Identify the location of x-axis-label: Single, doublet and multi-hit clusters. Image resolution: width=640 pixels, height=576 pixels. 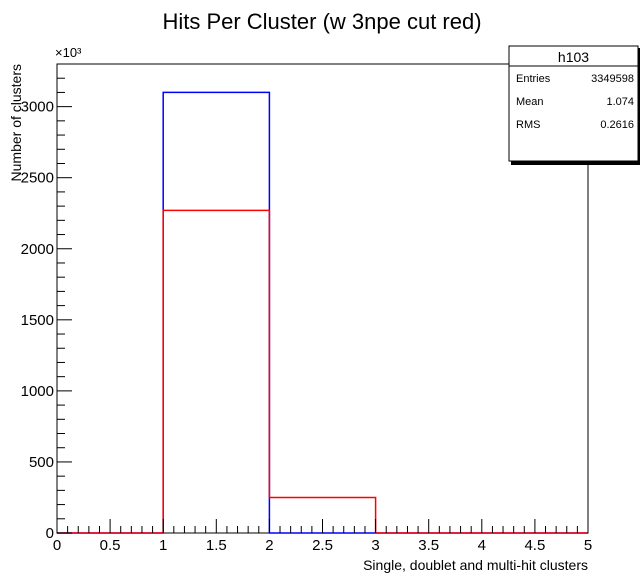
(475, 565).